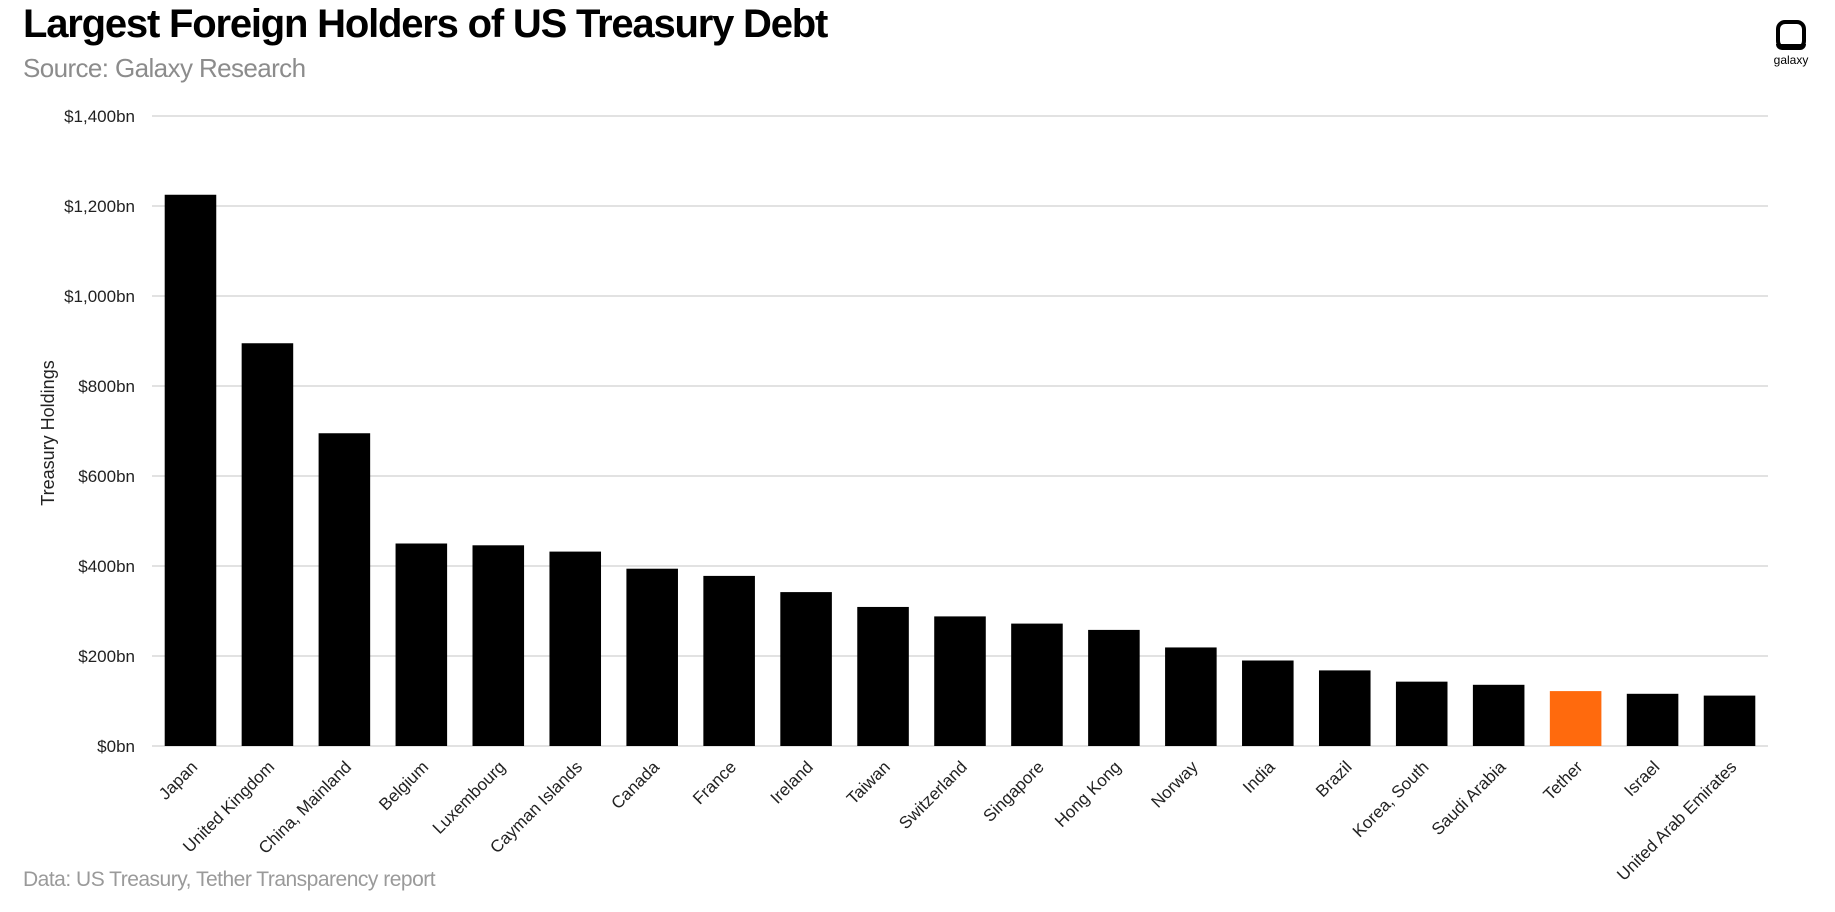 The width and height of the screenshot is (1835, 912). Describe the element at coordinates (99, 296) in the screenshot. I see `y-tick-label: $1,000bn` at that location.